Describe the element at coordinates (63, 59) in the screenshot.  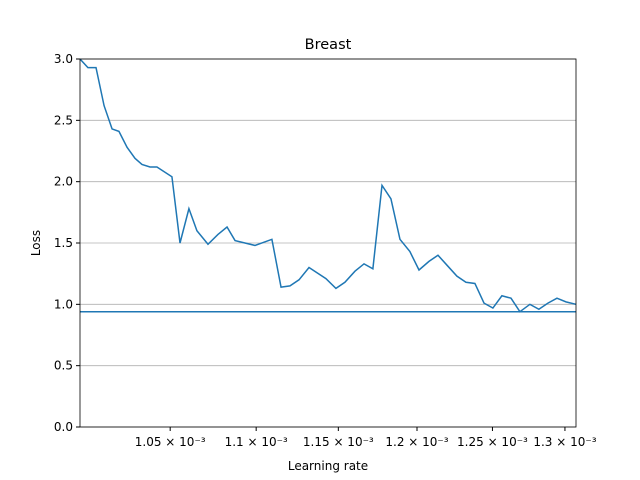
I see `y-tick-label: 3.0` at that location.